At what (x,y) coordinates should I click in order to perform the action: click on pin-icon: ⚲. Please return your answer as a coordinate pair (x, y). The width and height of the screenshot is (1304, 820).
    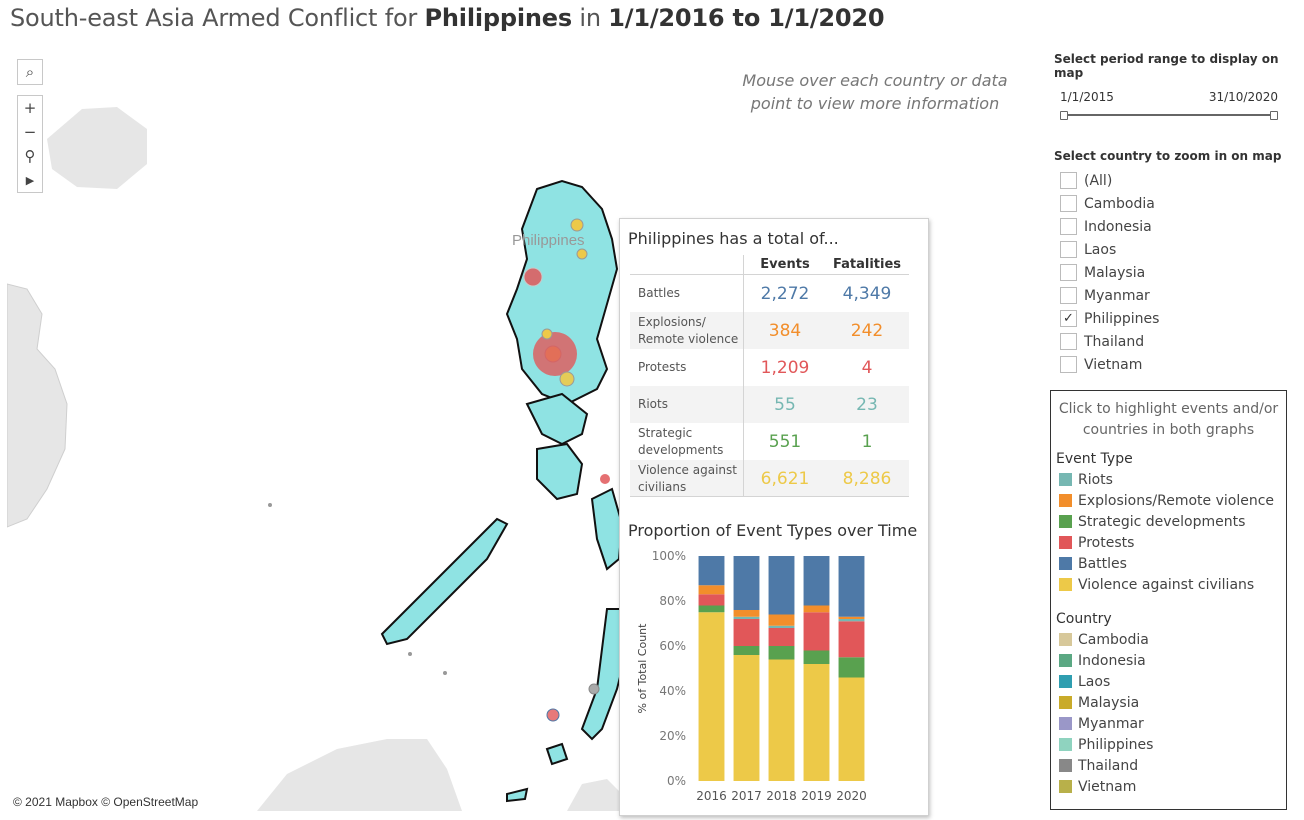
    Looking at the image, I should click on (30, 156).